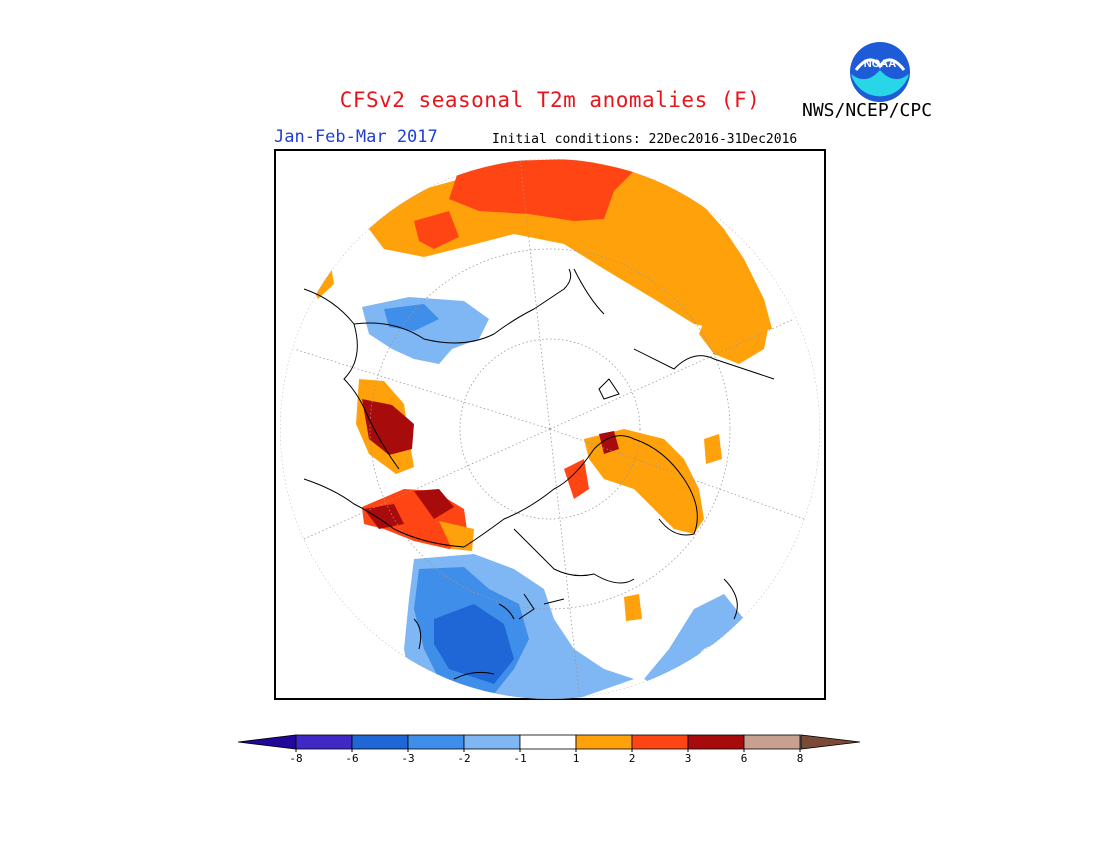 The width and height of the screenshot is (1100, 850). Describe the element at coordinates (644, 481) in the screenshot. I see `warm-area-alaska` at that location.